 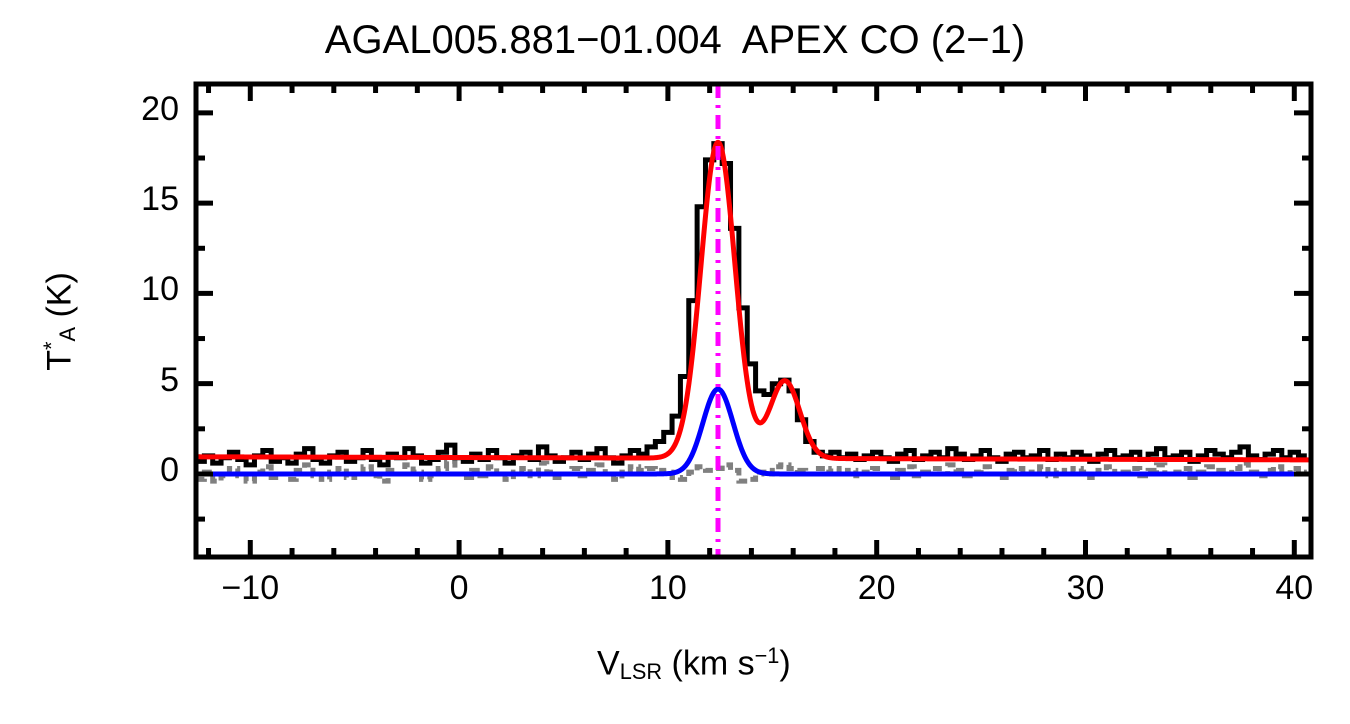 What do you see at coordinates (160, 289) in the screenshot?
I see `y-tick-label: 10` at bounding box center [160, 289].